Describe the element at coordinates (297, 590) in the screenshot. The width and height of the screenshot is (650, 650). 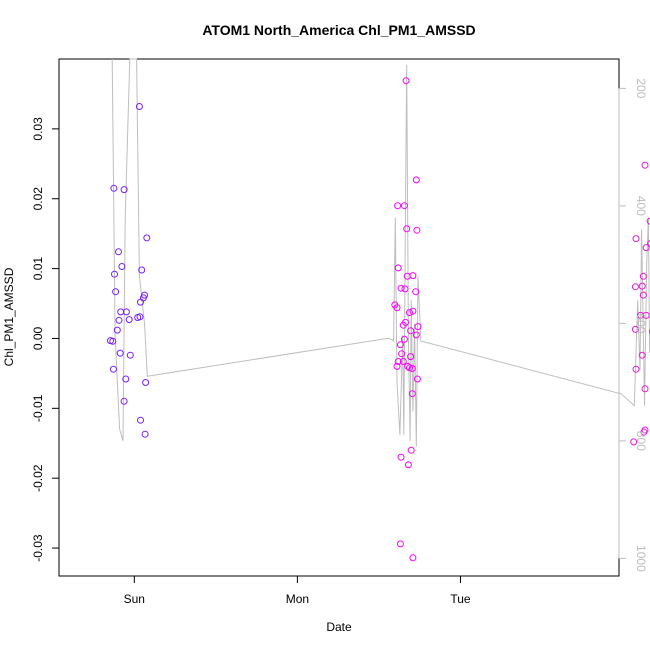
I see `x-axis: Sun Mon Tue` at that location.